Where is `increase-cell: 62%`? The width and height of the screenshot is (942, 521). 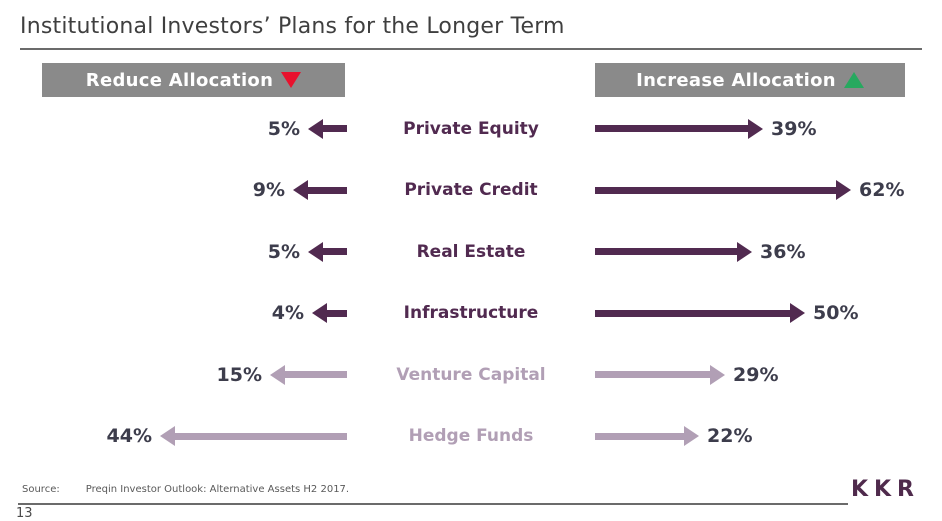 increase-cell: 62% is located at coordinates (768, 190).